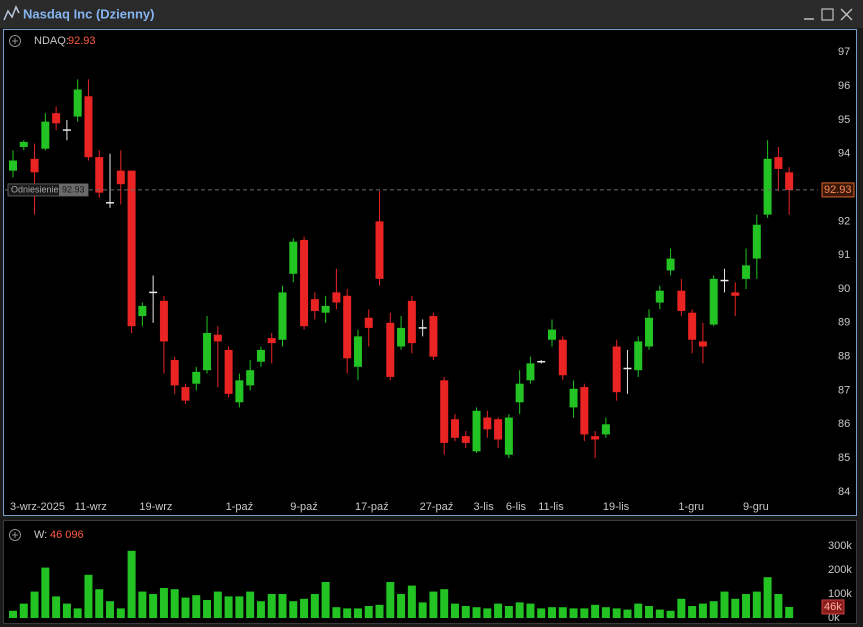  Describe the element at coordinates (827, 14) in the screenshot. I see `maximize-button` at that location.